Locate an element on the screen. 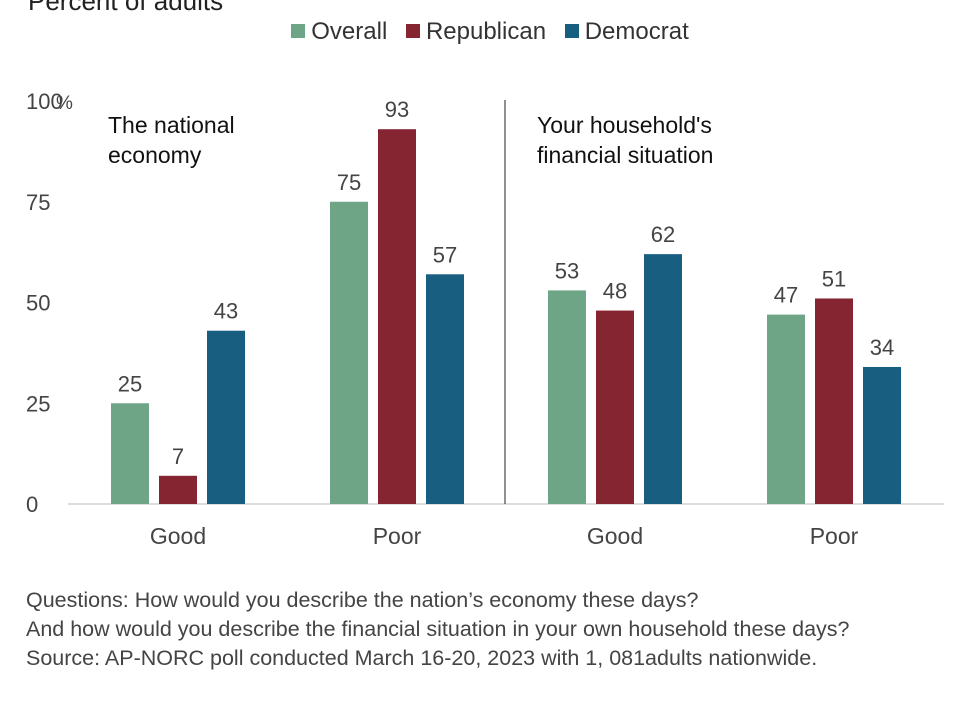 The image size is (980, 720). bar-value-label: 93 is located at coordinates (397, 109).